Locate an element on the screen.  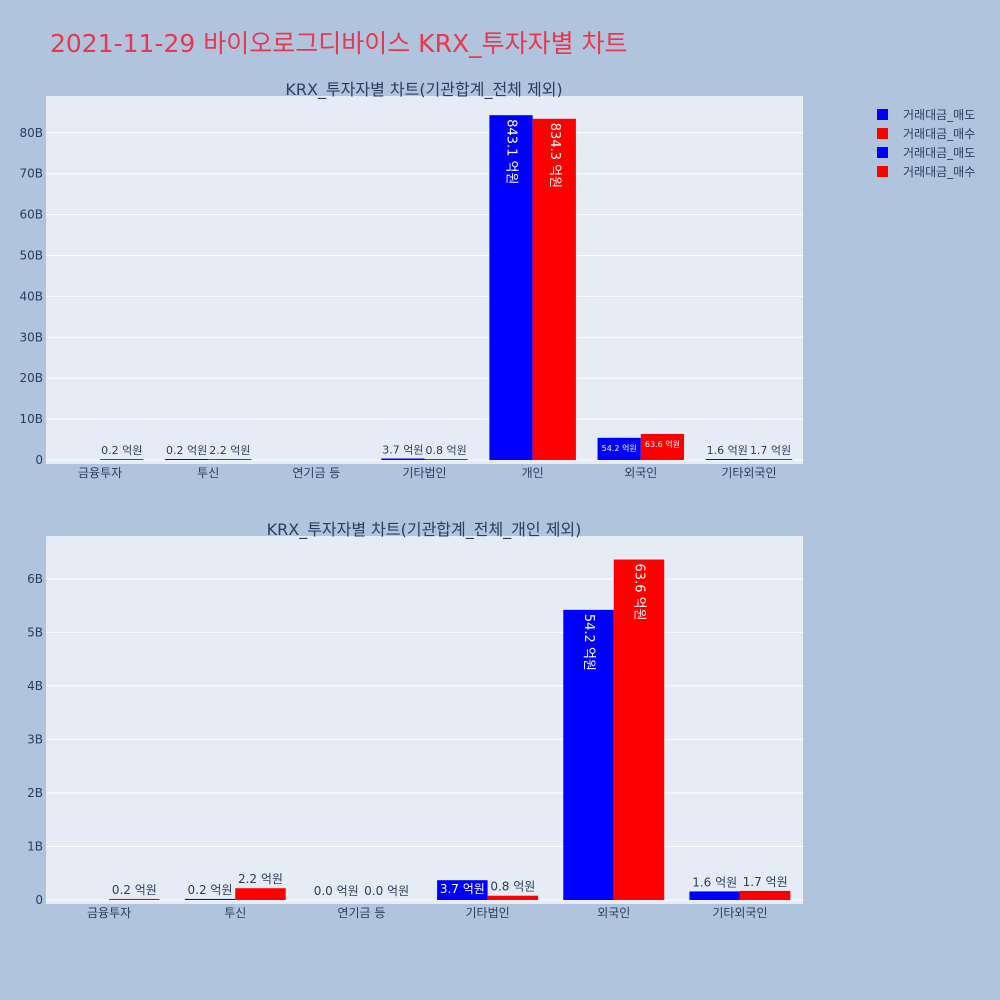
x-axis-ticks: 금융투자 투신 연기금 등 기타법인 외국인 기타외국인 is located at coordinates (427, 913).